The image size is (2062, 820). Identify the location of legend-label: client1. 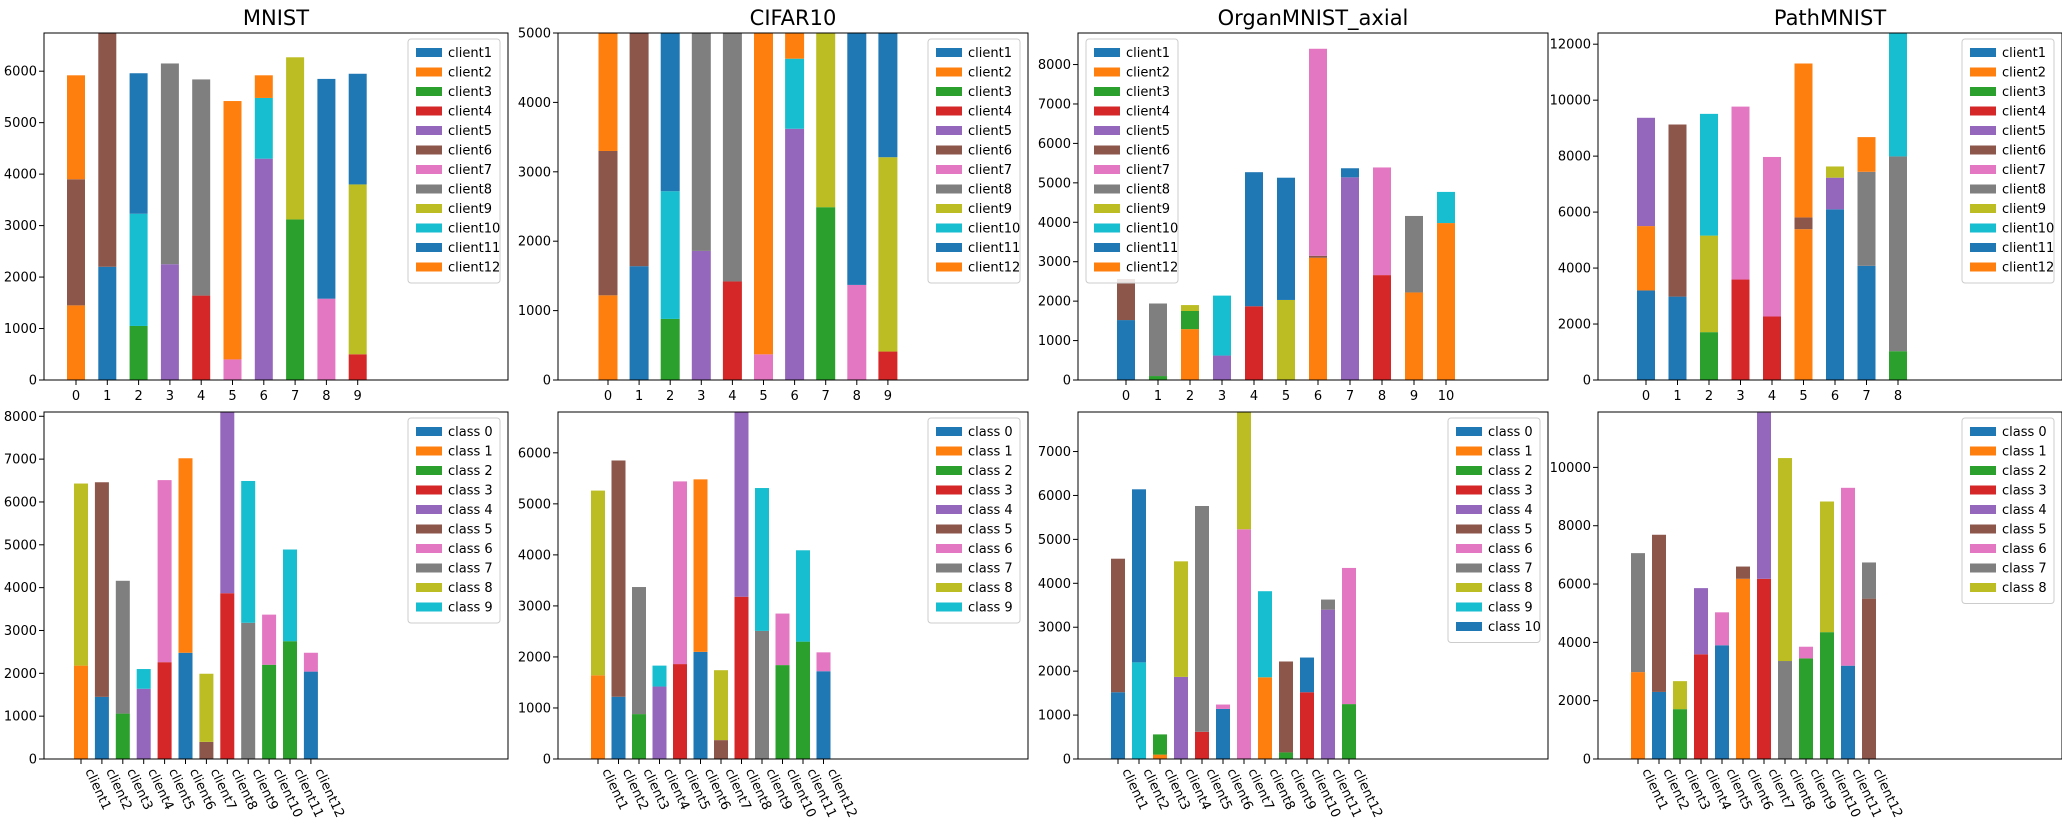
(2024, 53).